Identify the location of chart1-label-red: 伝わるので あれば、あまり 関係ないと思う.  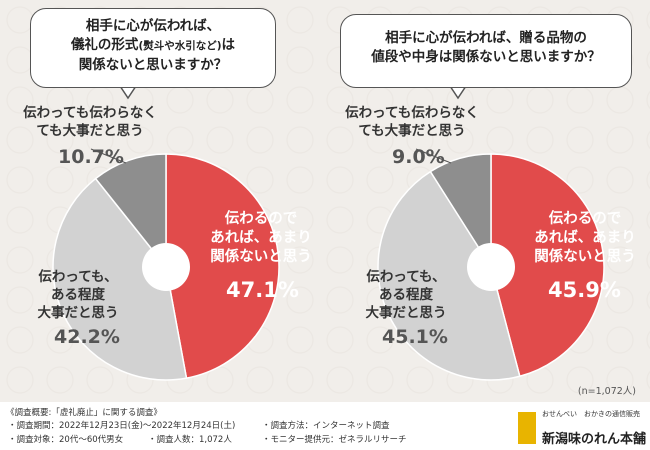
(261, 238).